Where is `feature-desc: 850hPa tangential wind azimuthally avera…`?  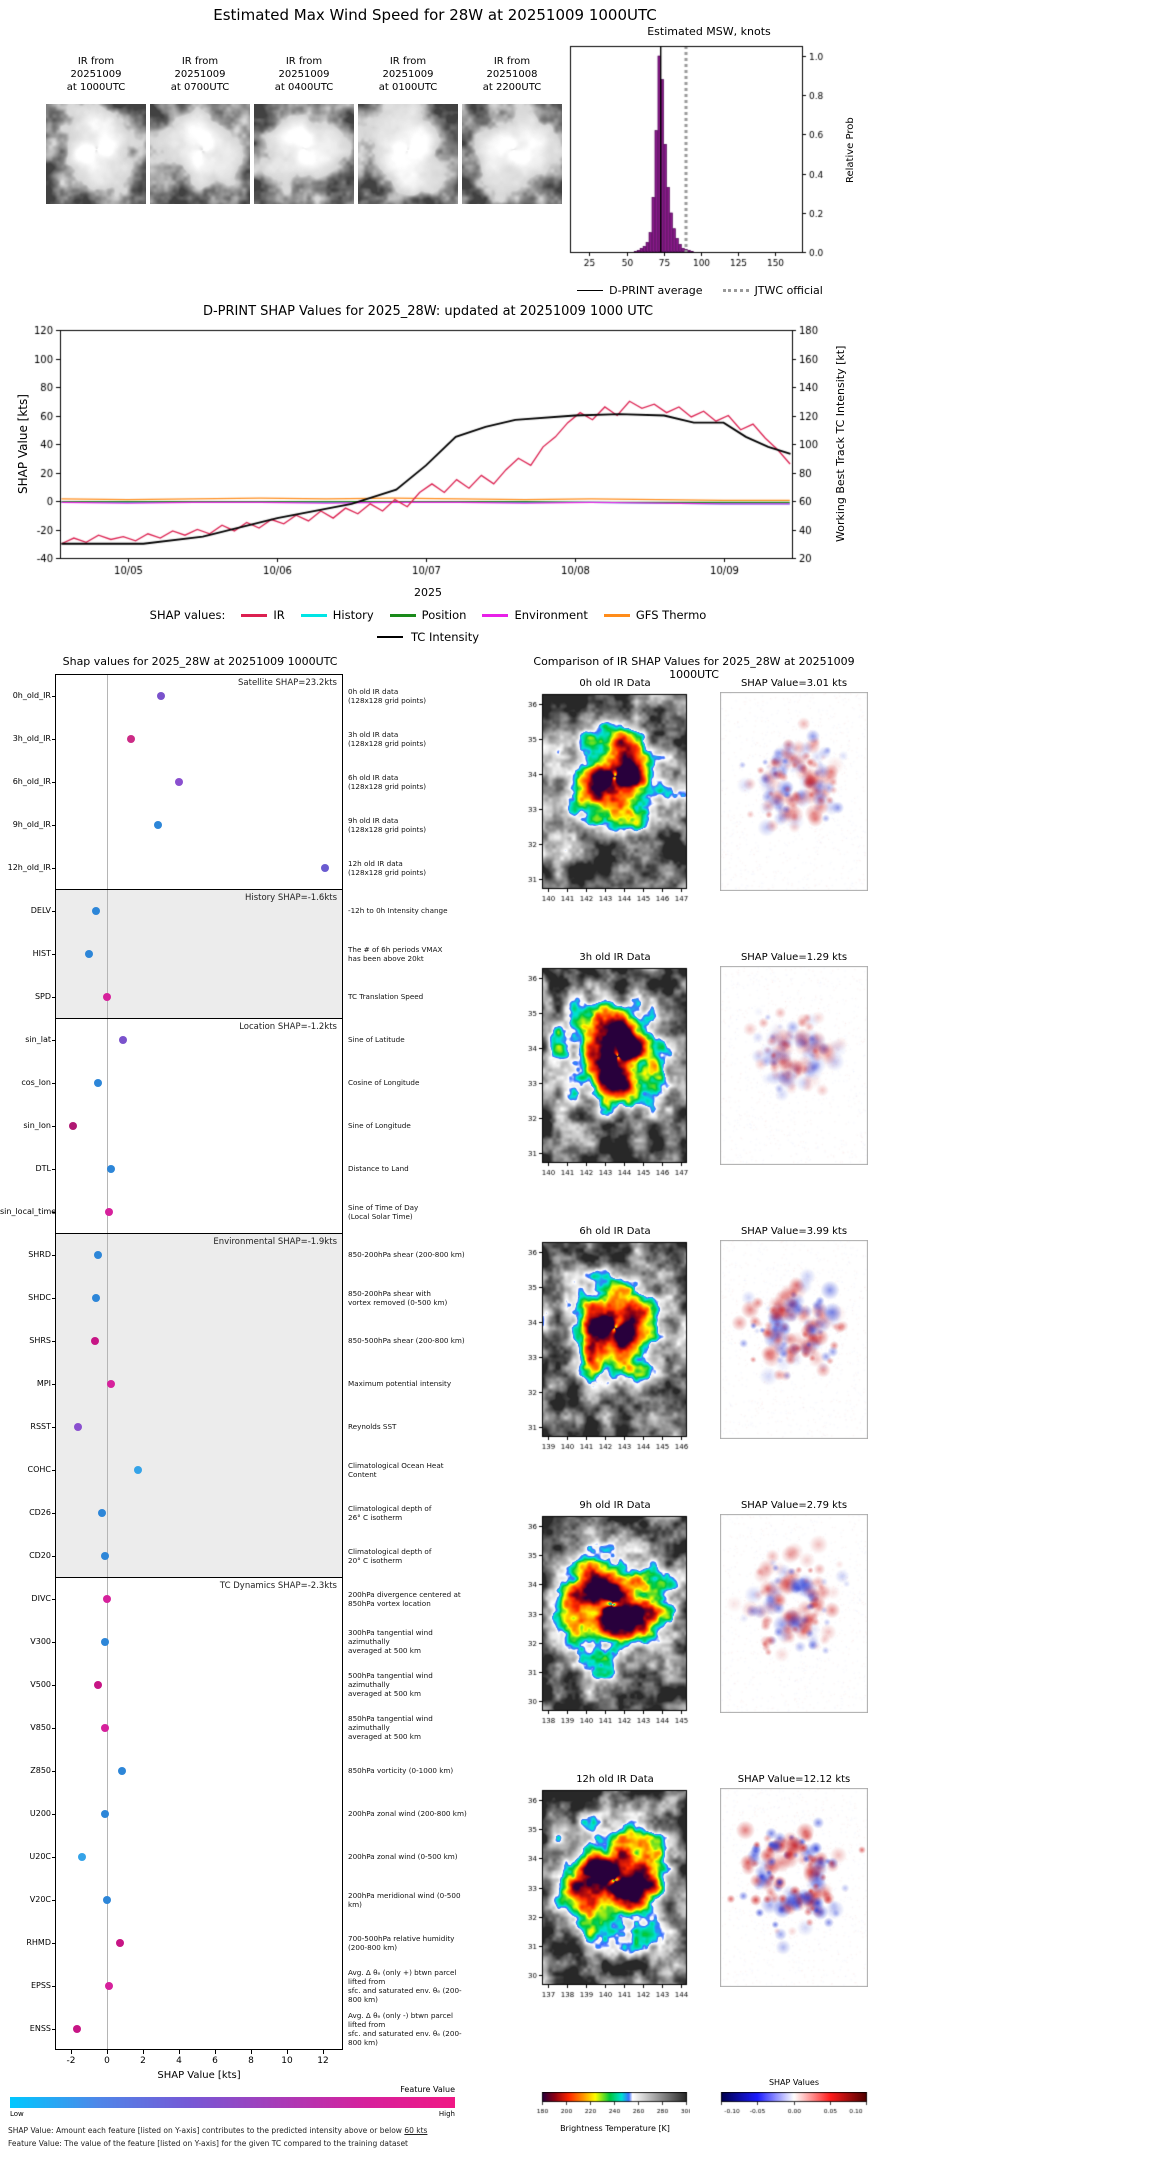
feature-desc: 850hPa tangential wind azimuthally avera… is located at coordinates (408, 1727).